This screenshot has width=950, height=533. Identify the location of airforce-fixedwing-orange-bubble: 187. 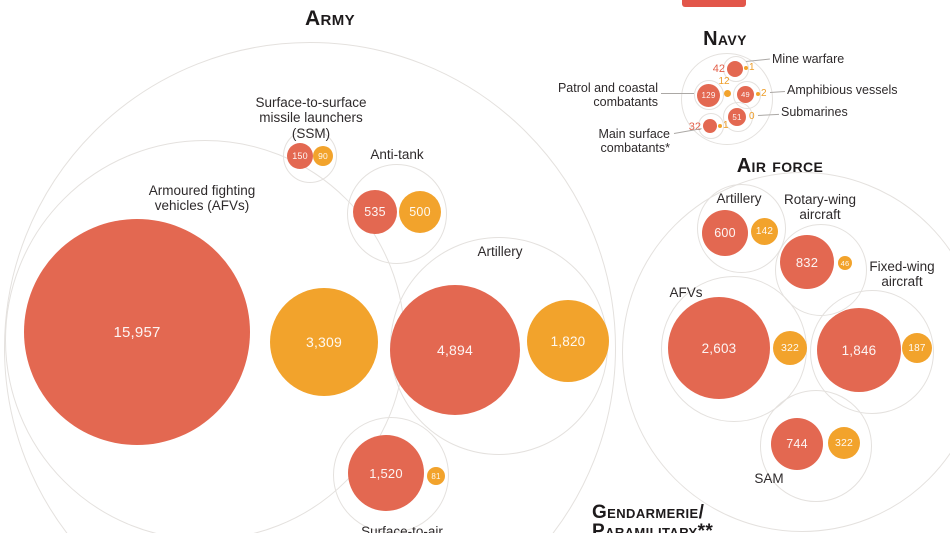
(917, 348).